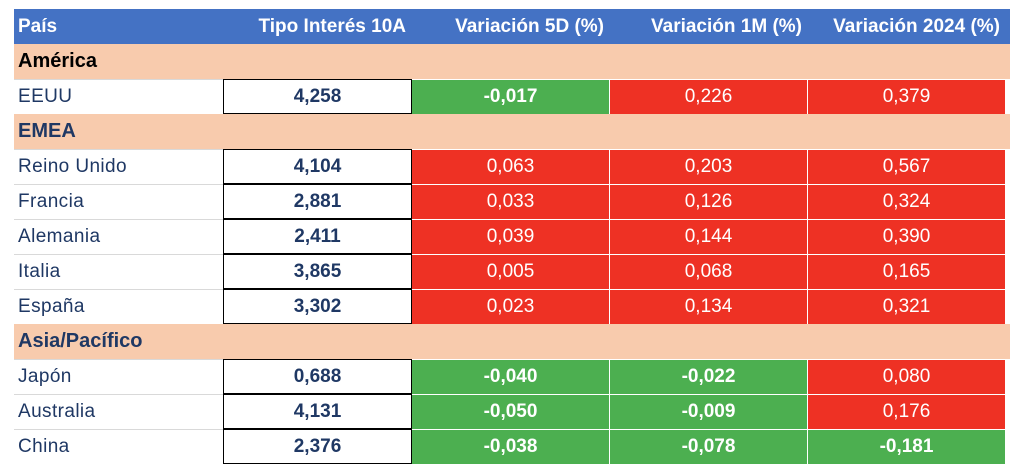 The width and height of the screenshot is (1024, 476). I want to click on var-5d-cell: 0,039, so click(511, 236).